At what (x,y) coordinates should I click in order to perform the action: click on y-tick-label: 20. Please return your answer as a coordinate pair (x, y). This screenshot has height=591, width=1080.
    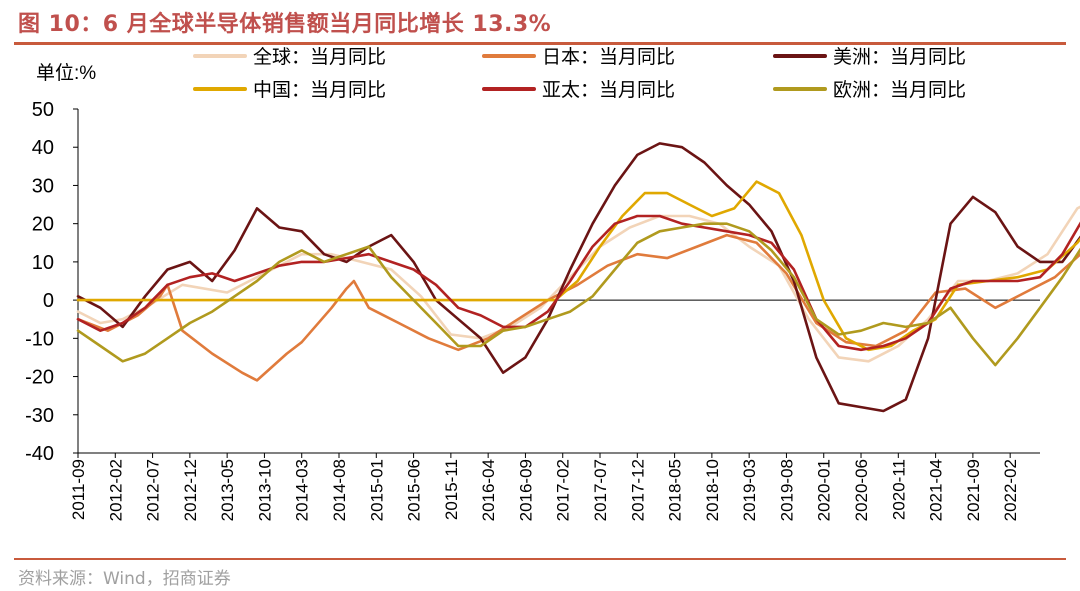
    Looking at the image, I should click on (43, 225).